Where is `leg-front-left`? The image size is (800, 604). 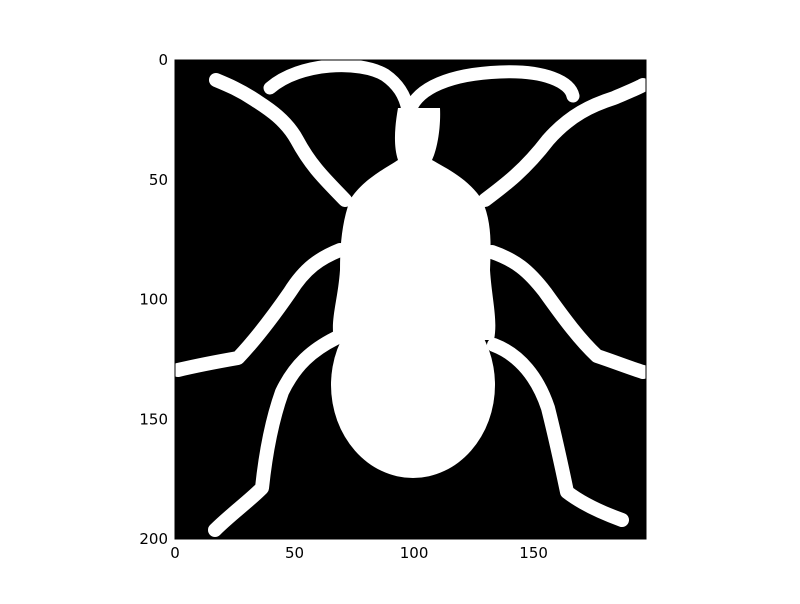 leg-front-left is located at coordinates (280, 140).